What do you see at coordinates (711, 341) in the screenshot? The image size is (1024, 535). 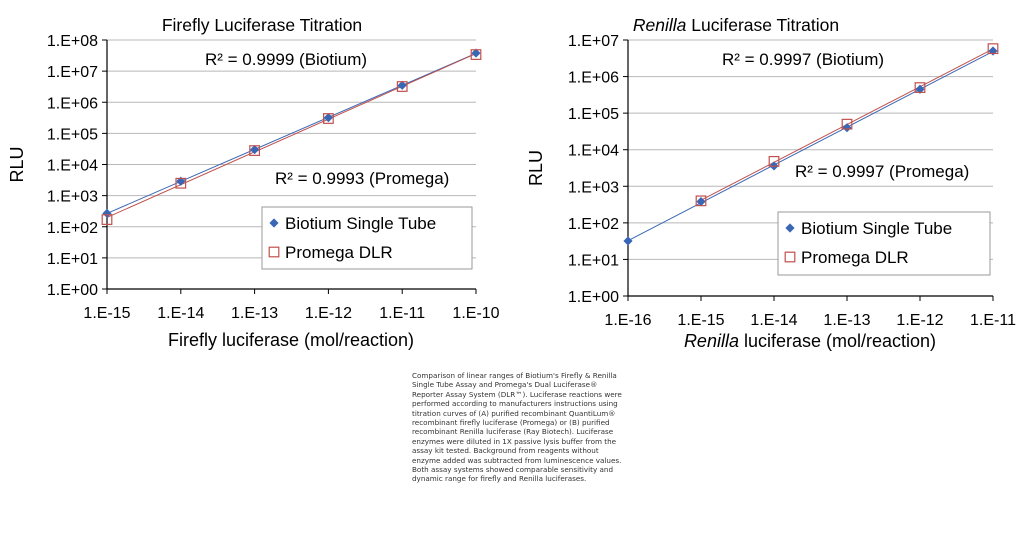 I see `x-axis-label-italic: Renilla` at bounding box center [711, 341].